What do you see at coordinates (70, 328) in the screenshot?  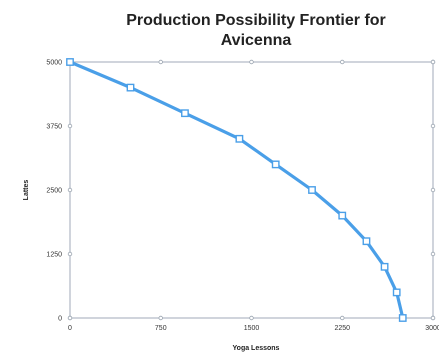 I see `x-tick-label: 0` at bounding box center [70, 328].